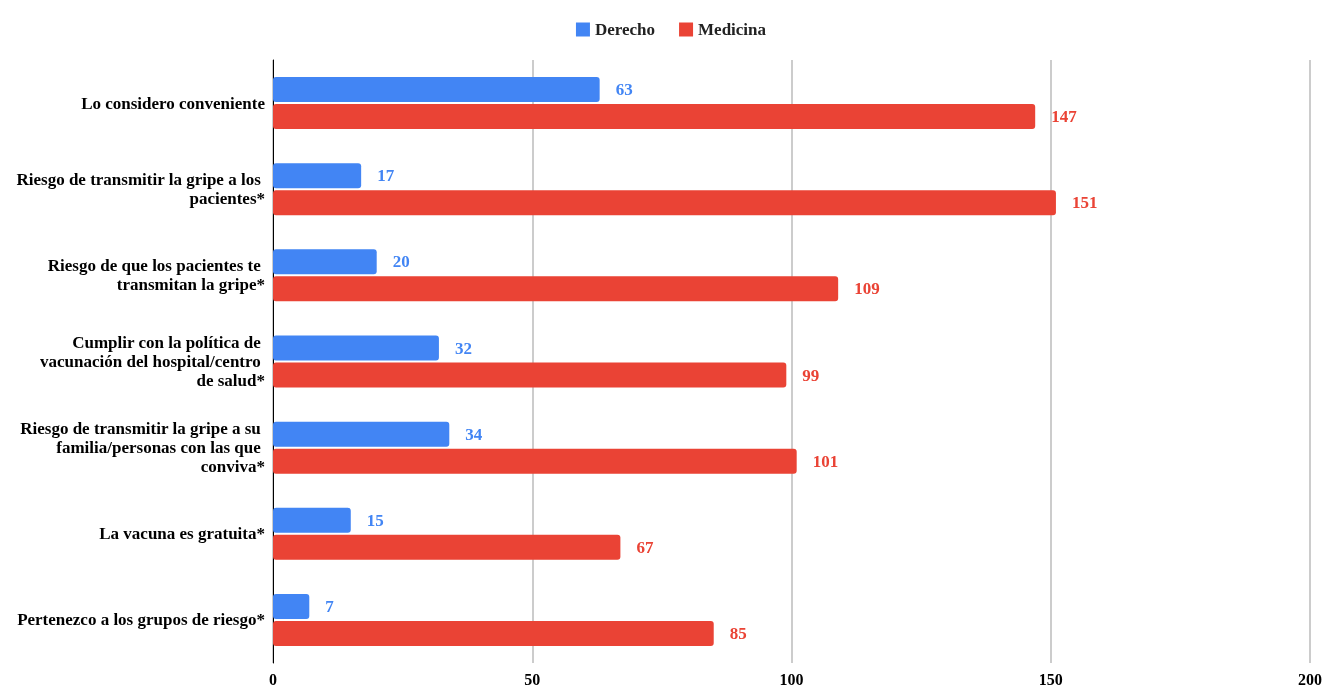 The height and width of the screenshot is (695, 1342). What do you see at coordinates (625, 29) in the screenshot?
I see `legend-label: Derecho` at bounding box center [625, 29].